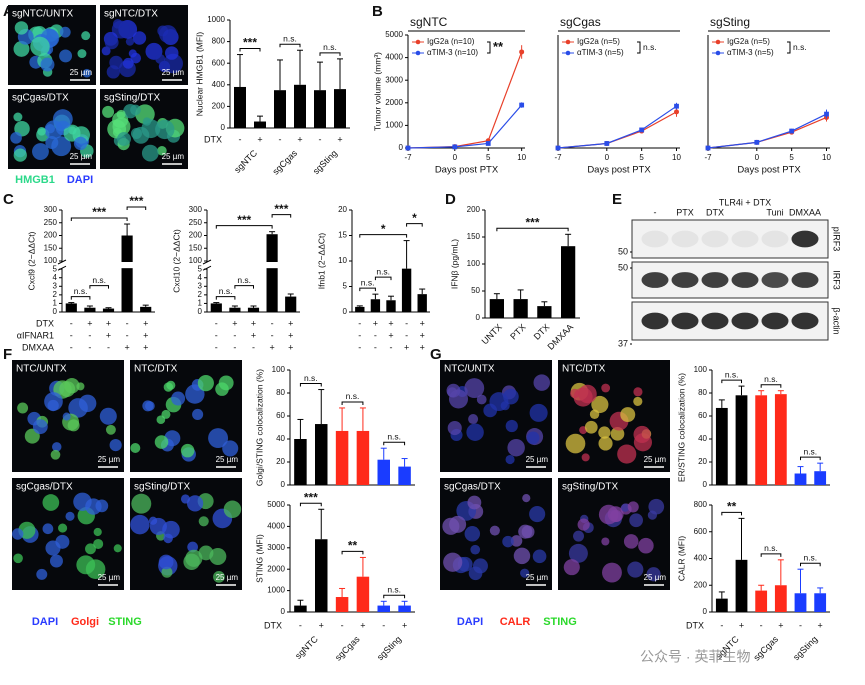 This screenshot has width=865, height=685. Describe the element at coordinates (306, 647) in the screenshot. I see `group-label: sgNTC` at that location.